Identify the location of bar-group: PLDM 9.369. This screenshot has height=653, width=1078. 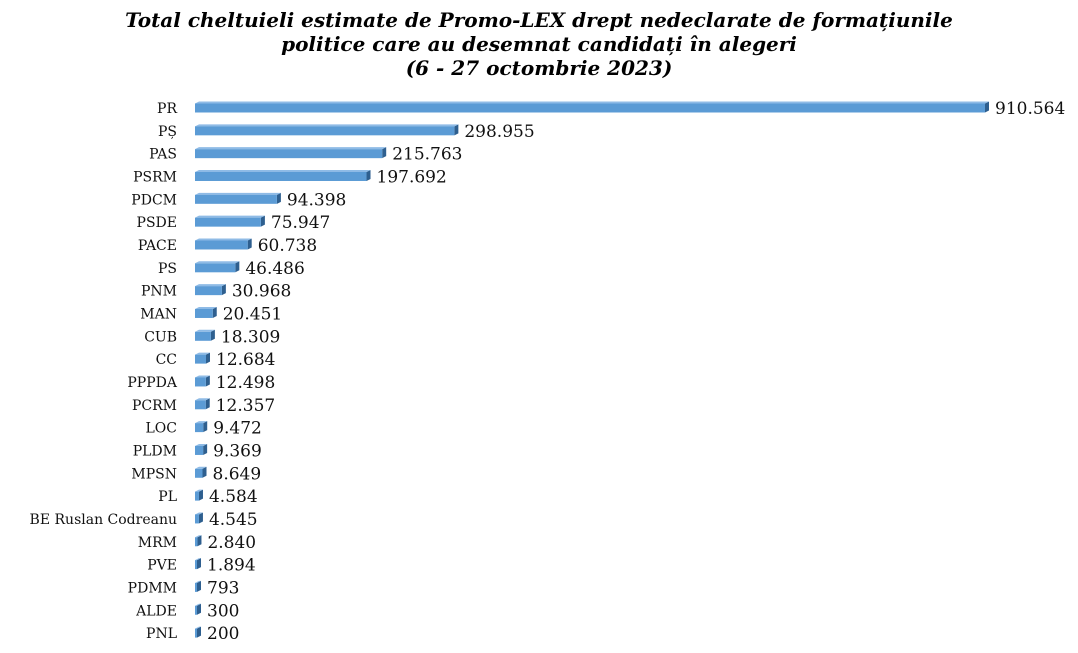
(197, 451).